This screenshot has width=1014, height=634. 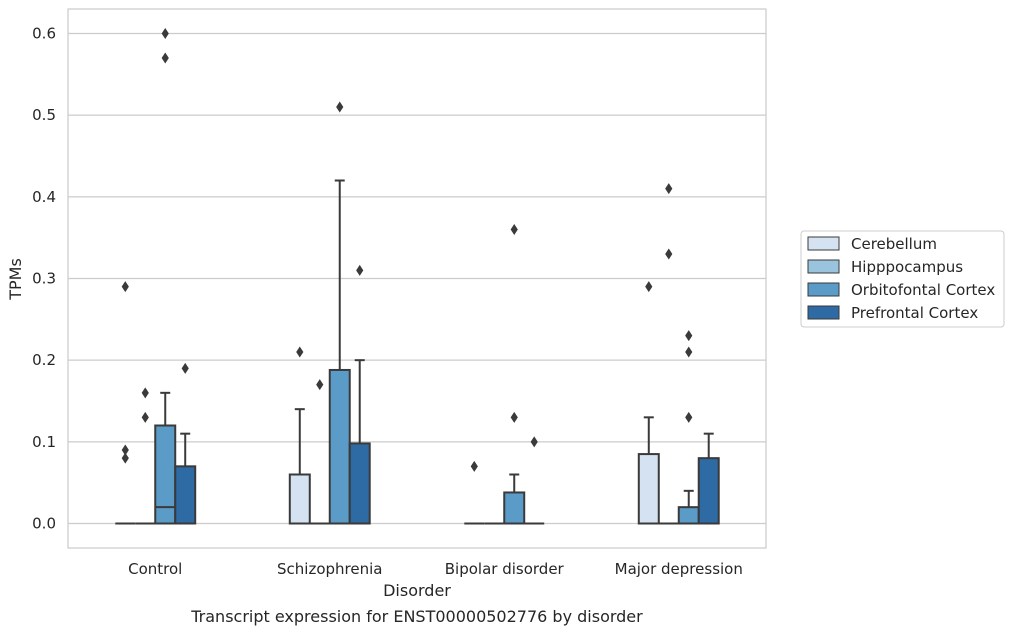 I want to click on y-tick-label: 0.1, so click(x=44, y=442).